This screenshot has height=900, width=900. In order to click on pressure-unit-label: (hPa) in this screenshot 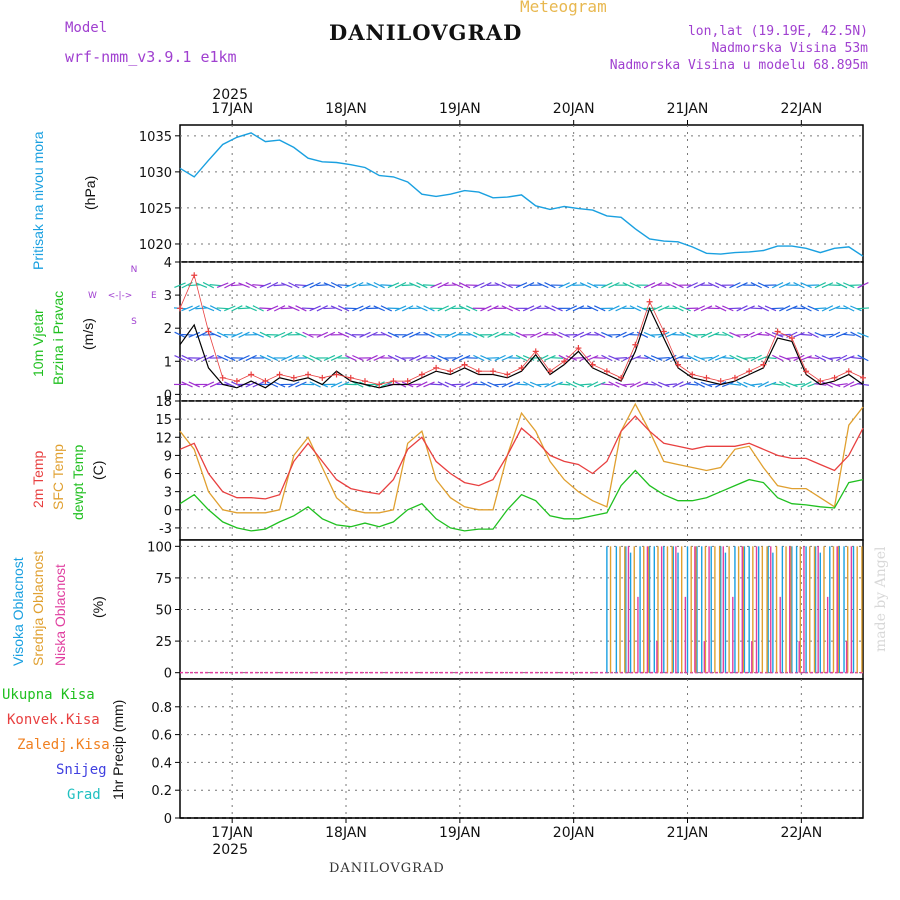, I will do `click(90, 192)`.